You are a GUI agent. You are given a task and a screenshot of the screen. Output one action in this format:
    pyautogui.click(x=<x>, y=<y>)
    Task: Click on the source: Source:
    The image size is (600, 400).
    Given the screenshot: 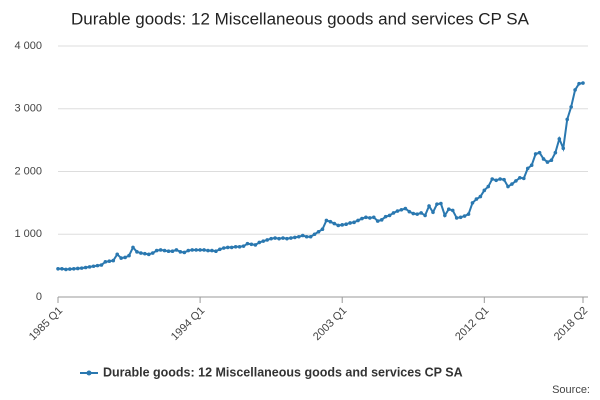 What is the action you would take?
    pyautogui.click(x=571, y=390)
    